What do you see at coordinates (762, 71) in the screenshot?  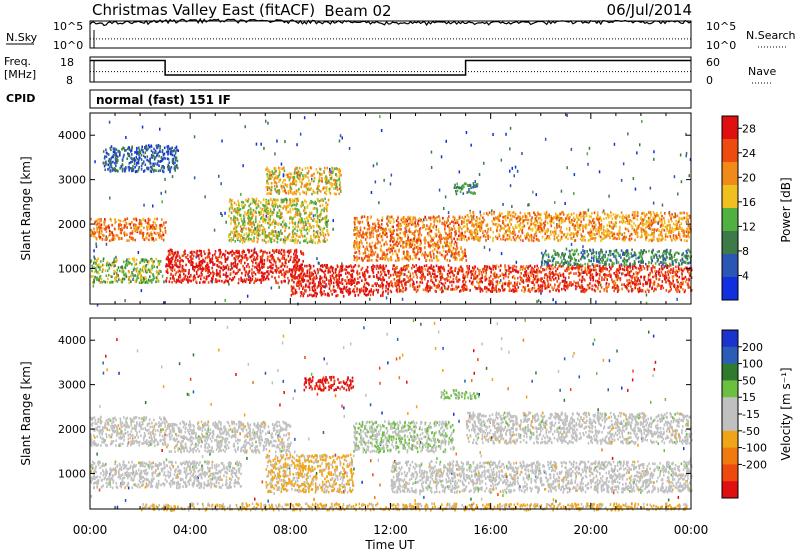 I see `nave-label: Nave` at bounding box center [762, 71].